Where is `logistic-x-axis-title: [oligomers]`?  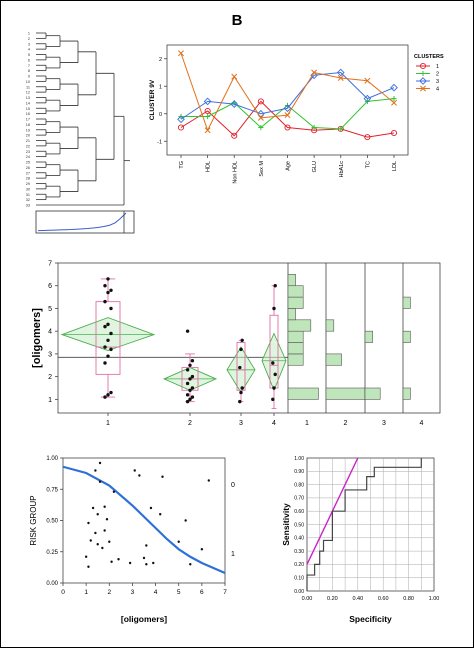
logistic-x-axis-title: [oligomers] is located at coordinates (144, 619).